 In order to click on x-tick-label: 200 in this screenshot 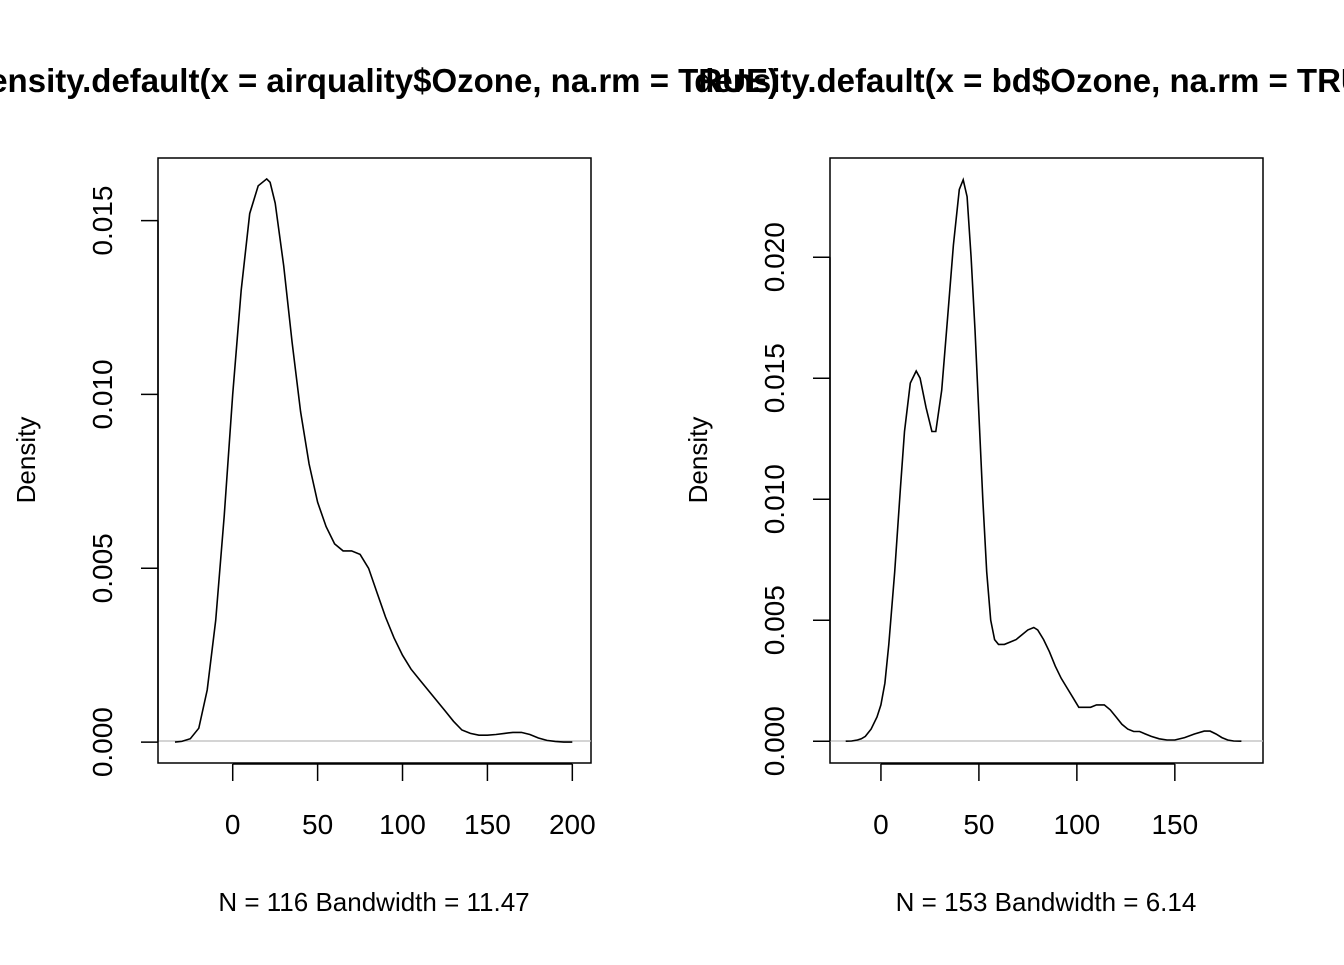, I will do `click(572, 824)`.